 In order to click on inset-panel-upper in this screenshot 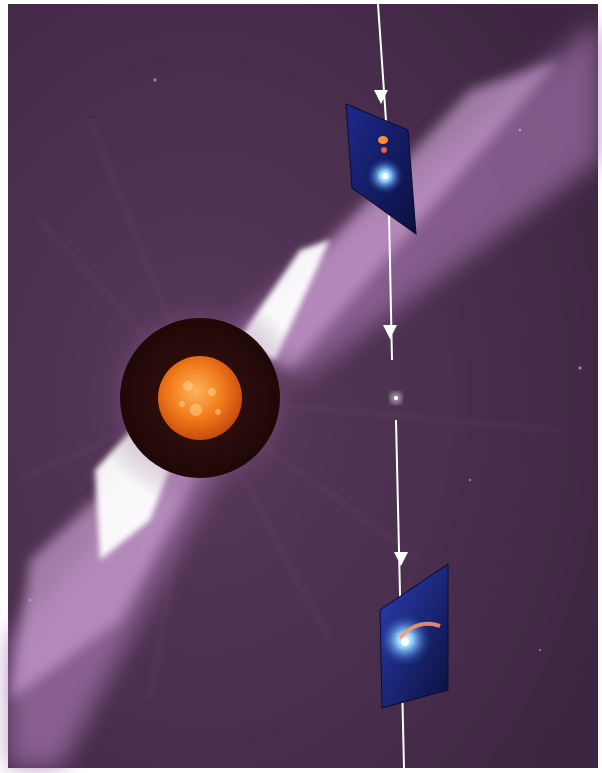, I will do `click(381, 169)`.